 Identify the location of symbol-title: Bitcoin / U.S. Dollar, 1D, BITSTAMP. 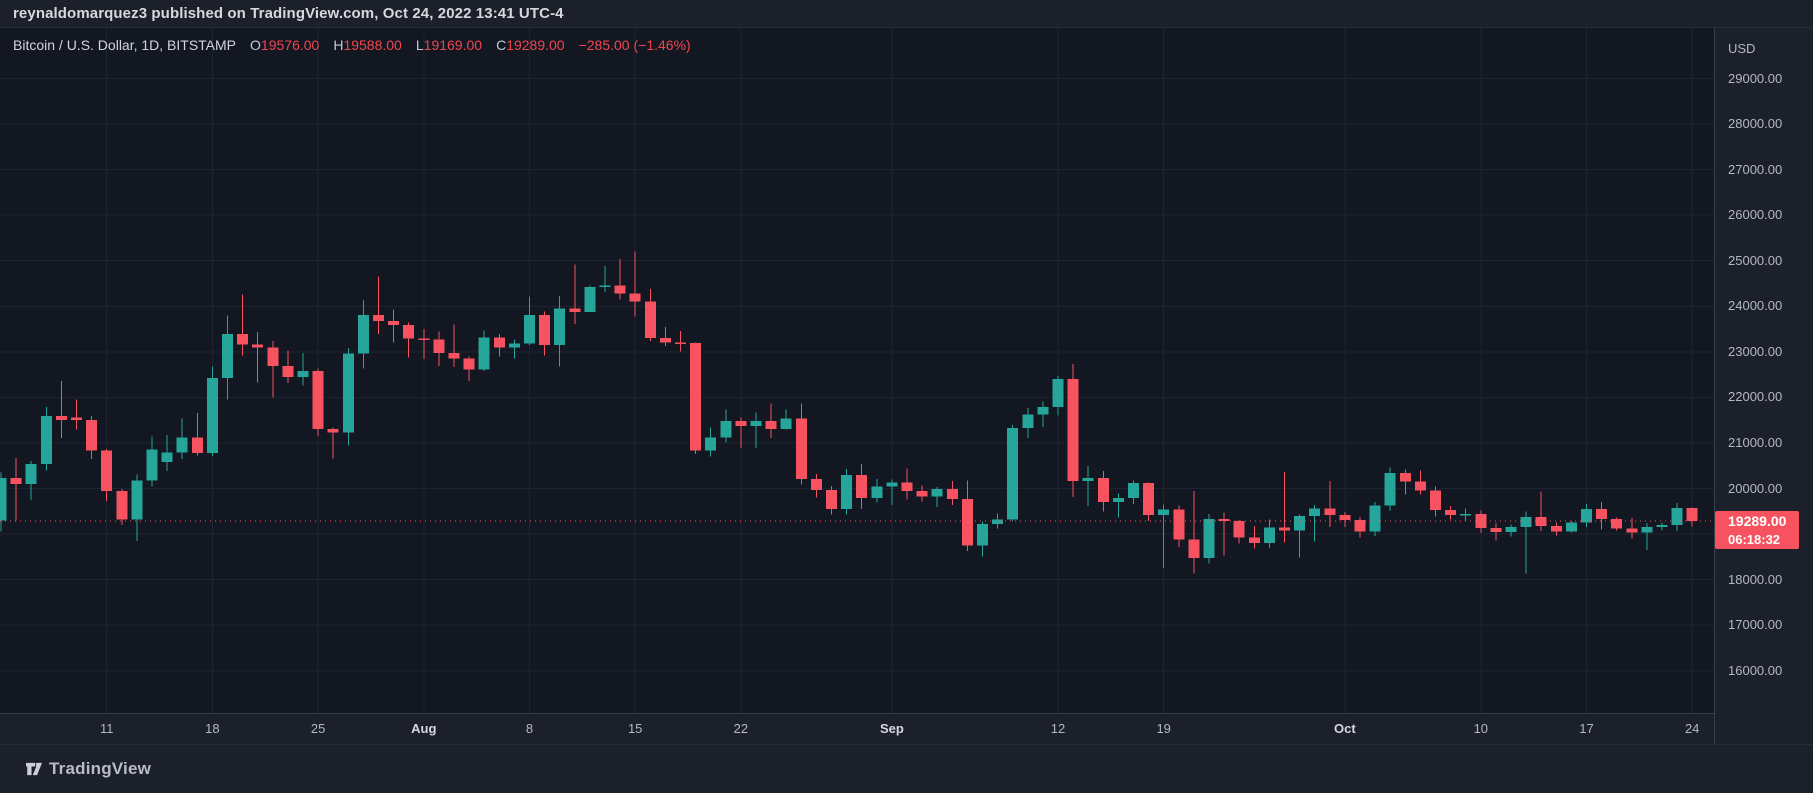
(125, 45).